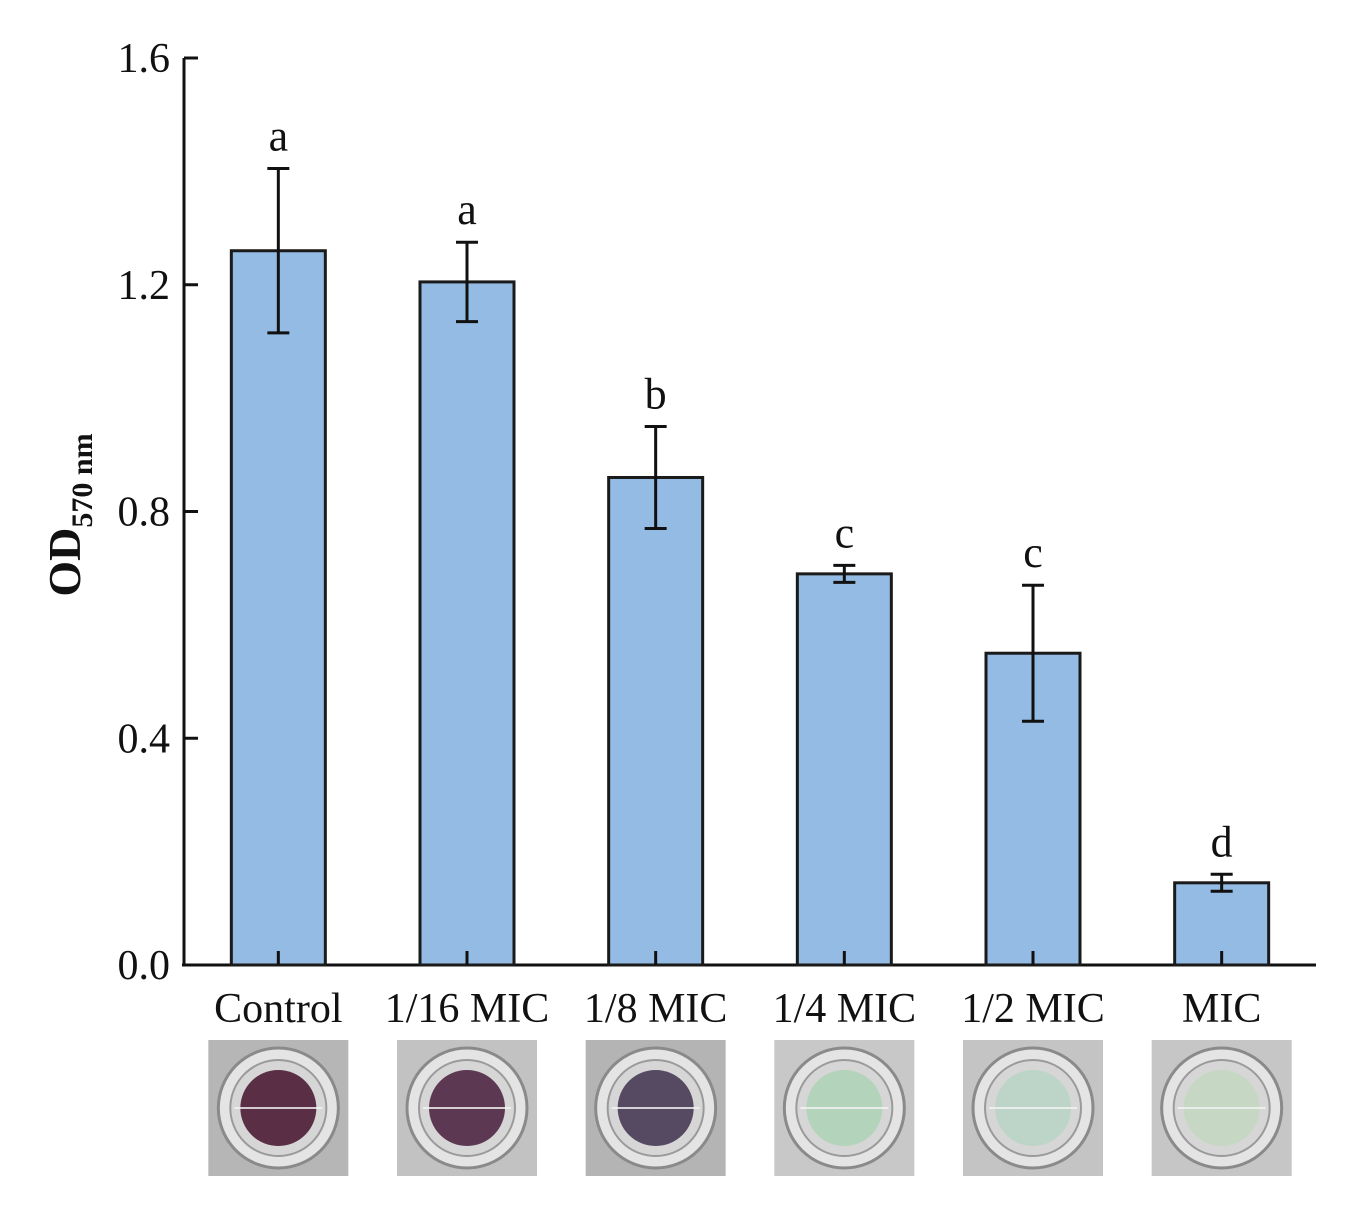  I want to click on significance-letter: b, so click(656, 393).